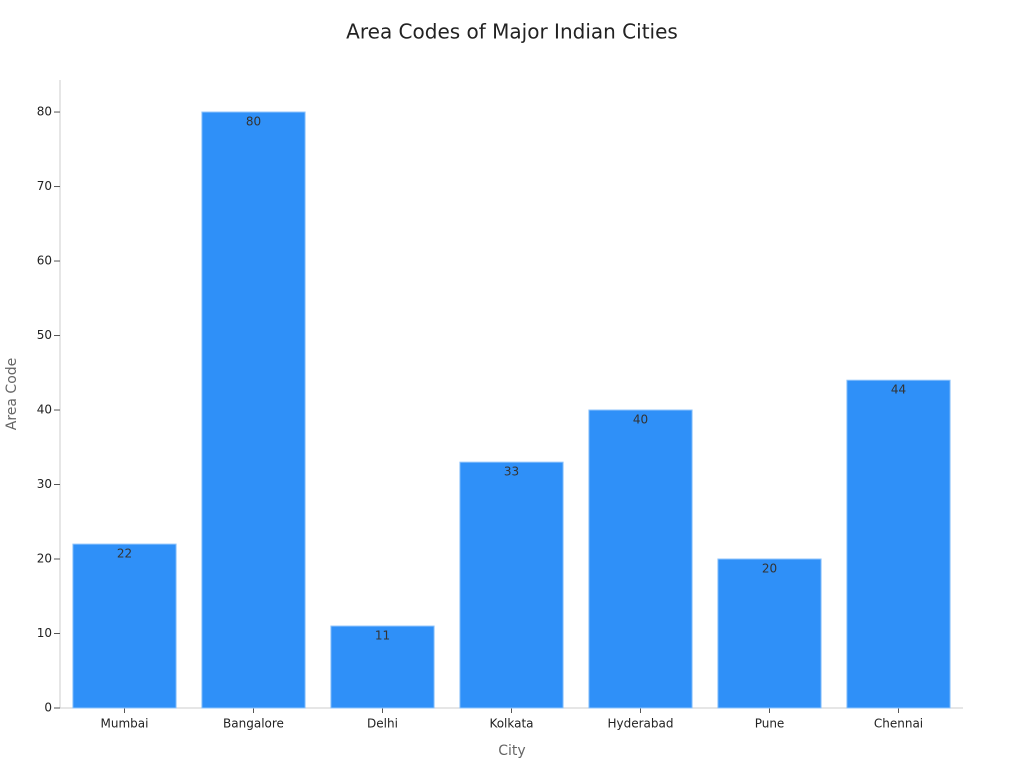  I want to click on y-tick-label: 0, so click(48, 708).